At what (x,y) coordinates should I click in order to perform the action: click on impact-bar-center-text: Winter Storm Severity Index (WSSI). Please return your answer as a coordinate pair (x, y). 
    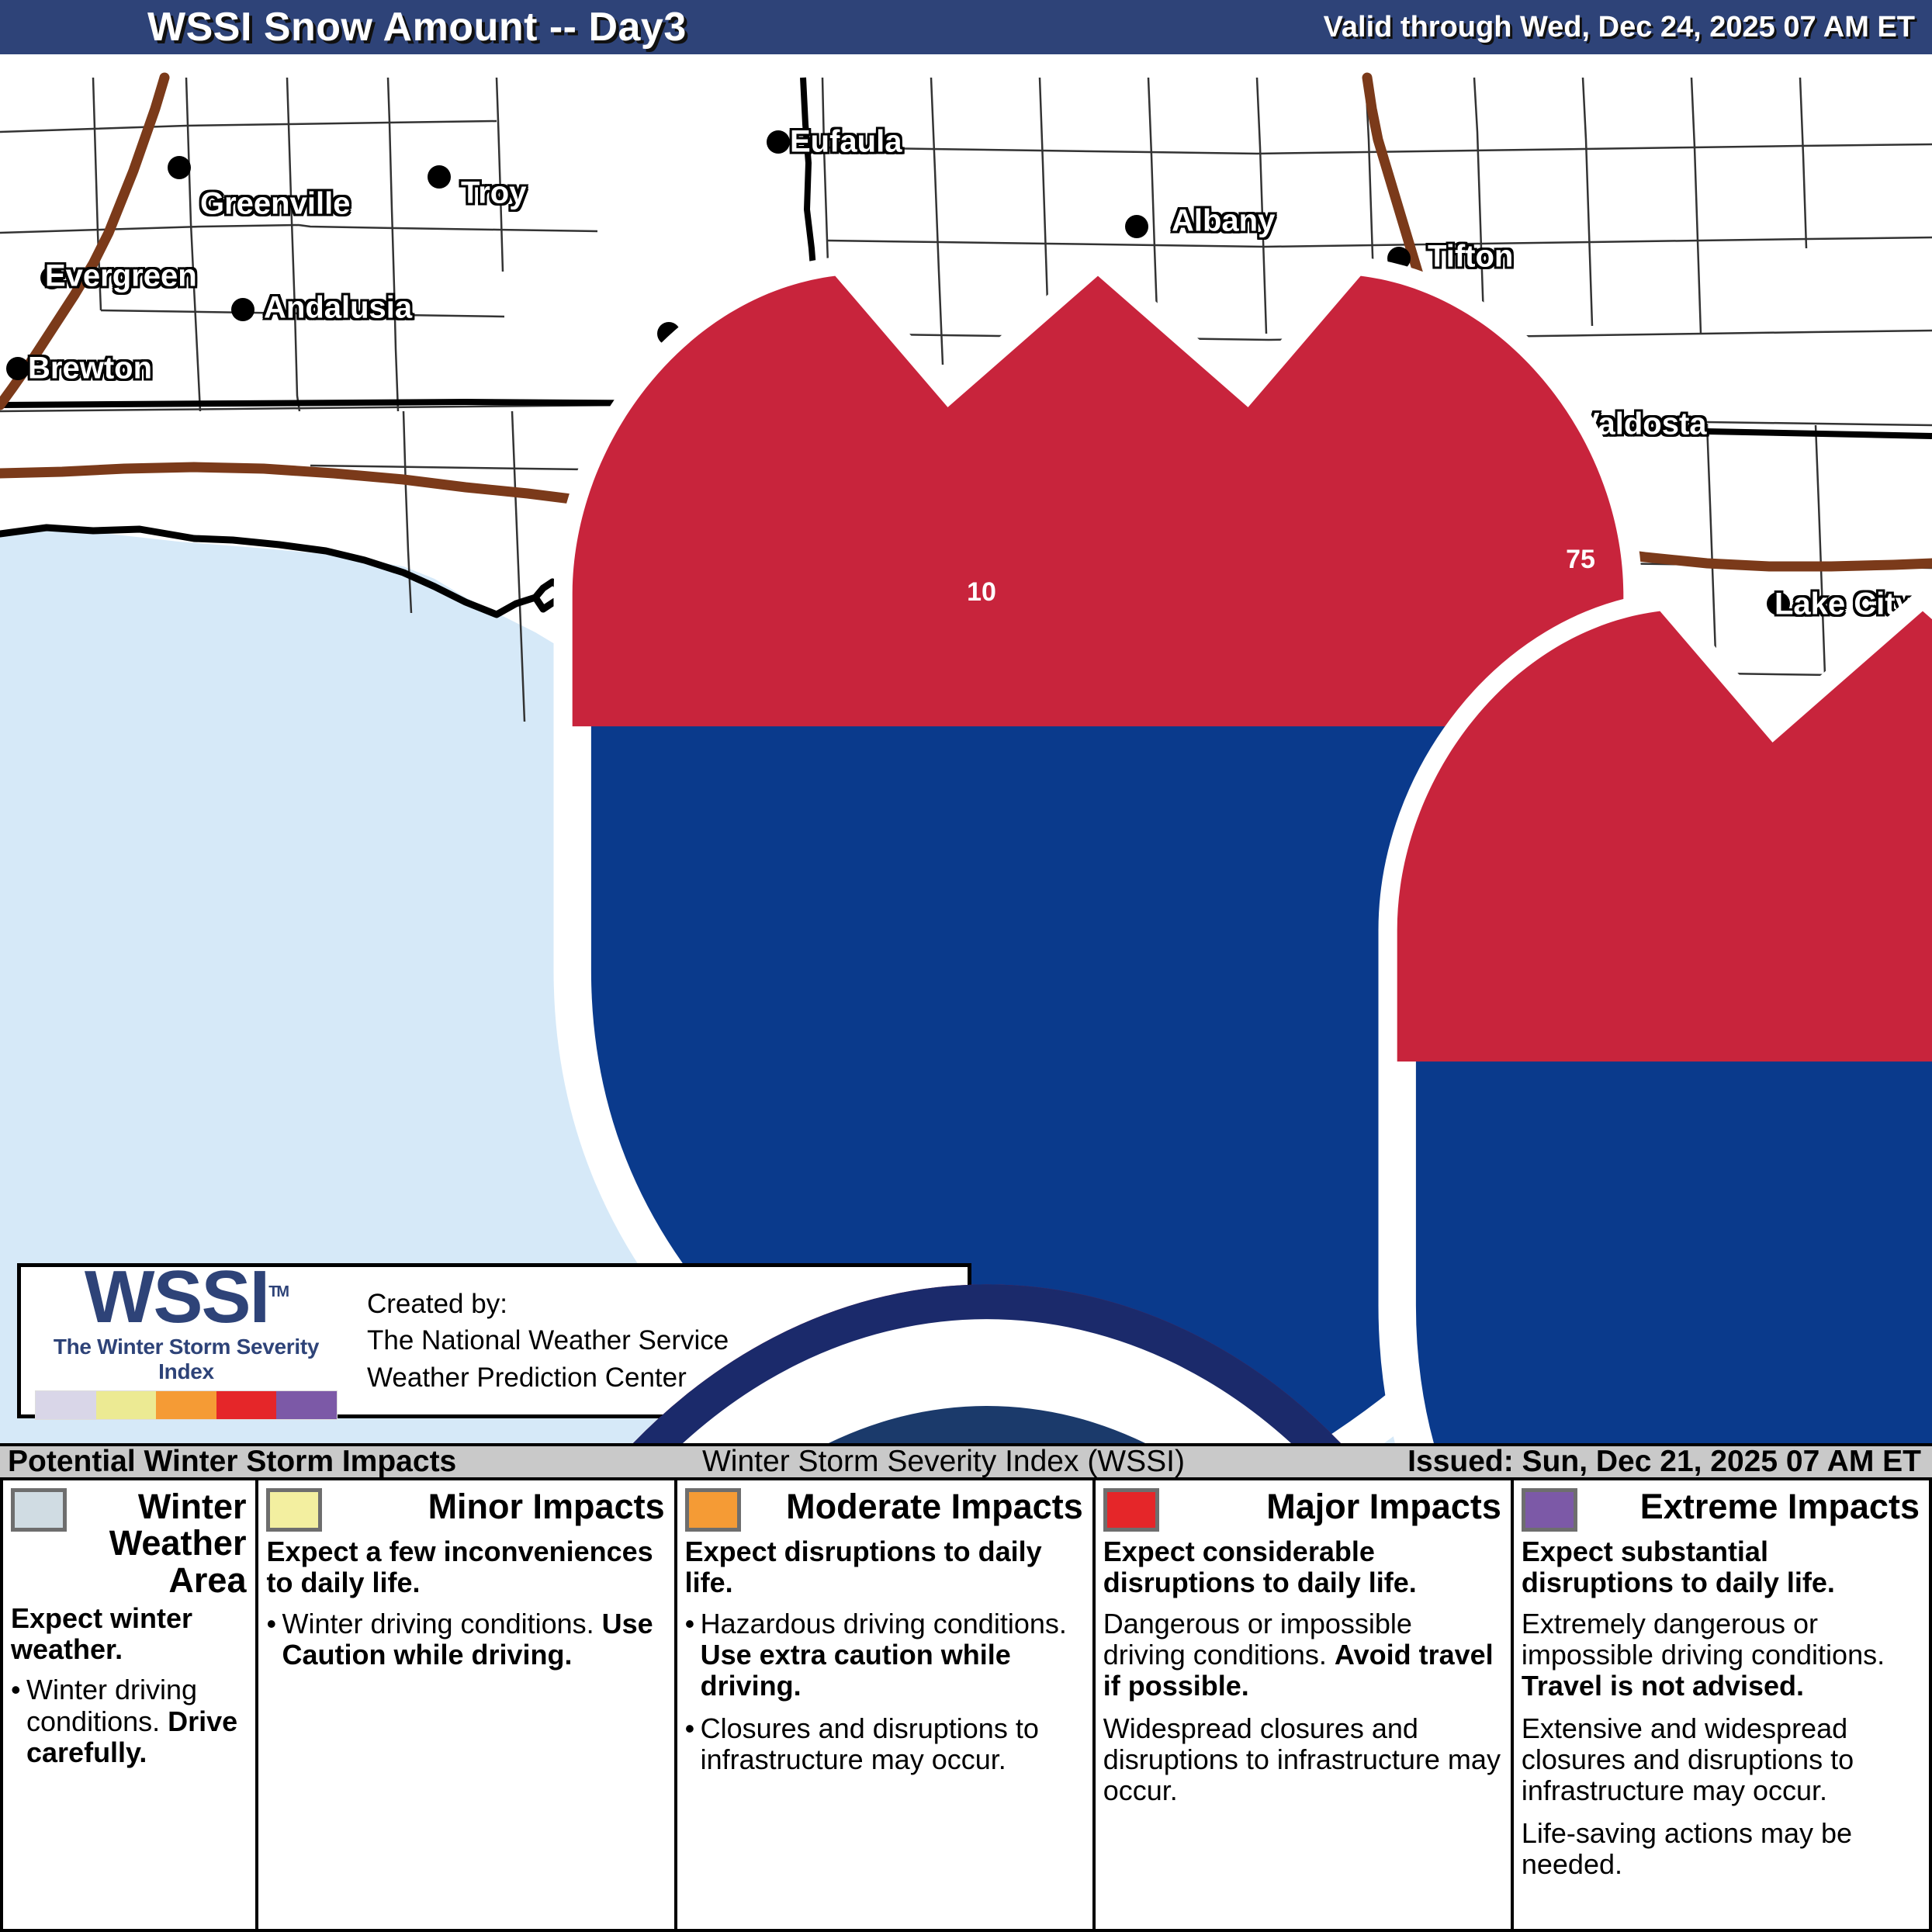
    Looking at the image, I should click on (943, 1461).